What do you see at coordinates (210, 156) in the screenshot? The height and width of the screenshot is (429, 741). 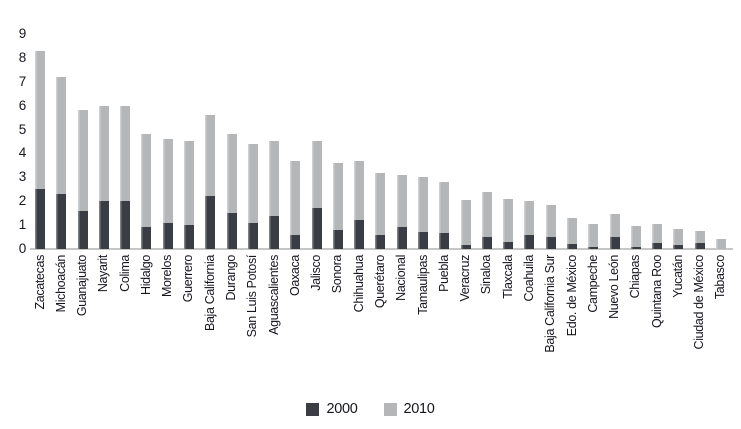 I see `bar-segment-2010-Baja California` at bounding box center [210, 156].